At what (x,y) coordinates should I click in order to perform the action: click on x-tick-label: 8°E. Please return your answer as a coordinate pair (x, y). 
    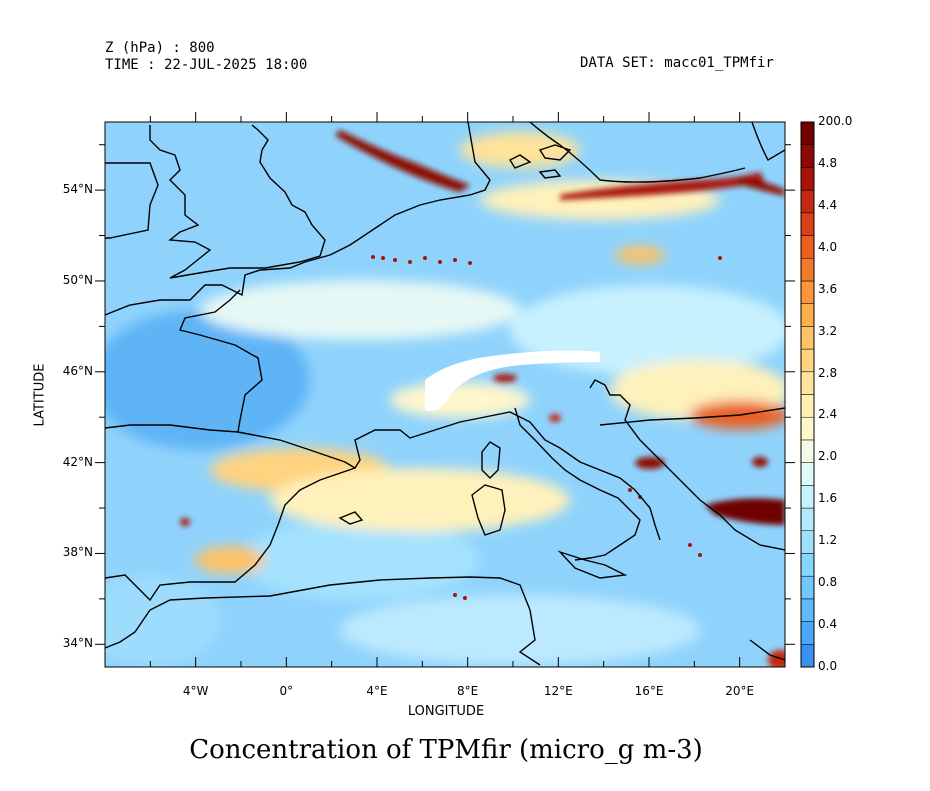
    Looking at the image, I should click on (468, 691).